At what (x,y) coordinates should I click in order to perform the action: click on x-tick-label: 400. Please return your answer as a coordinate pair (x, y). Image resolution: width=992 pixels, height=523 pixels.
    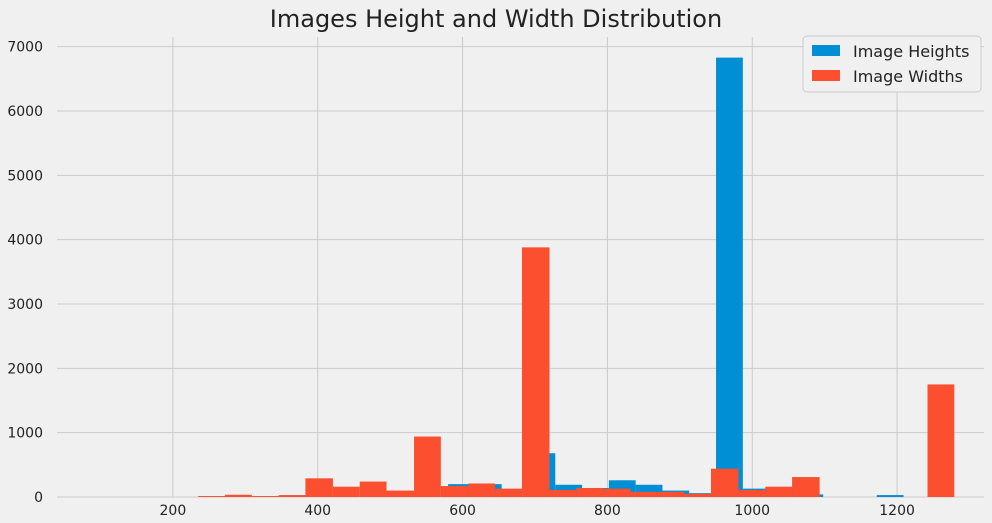
    Looking at the image, I should click on (317, 511).